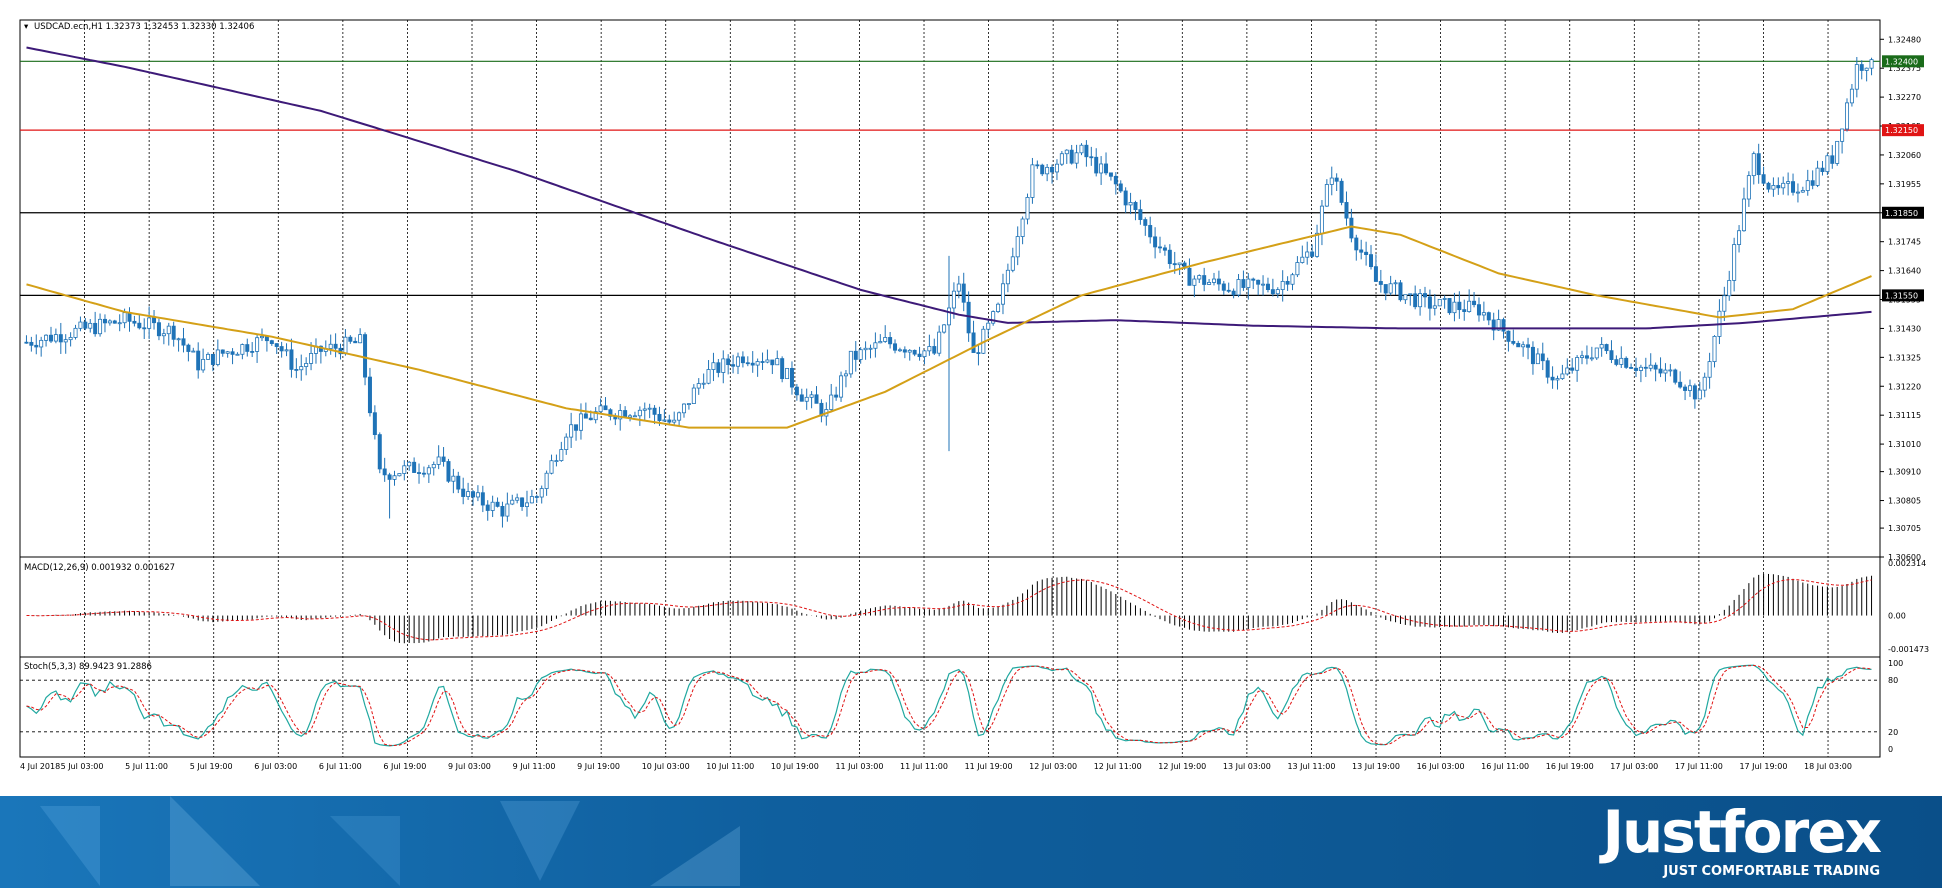  I want to click on macd-panel, so click(949, 608).